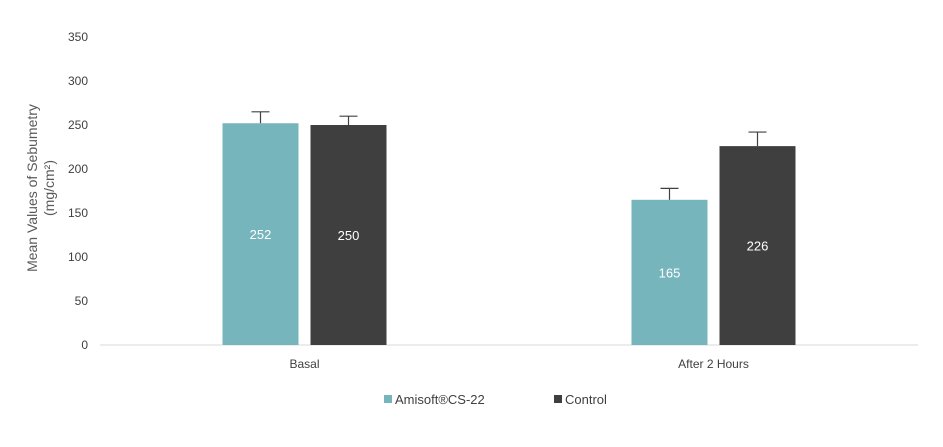 The height and width of the screenshot is (447, 943). What do you see at coordinates (49, 188) in the screenshot?
I see `y-axis-label-line2: (mg/cm²)` at bounding box center [49, 188].